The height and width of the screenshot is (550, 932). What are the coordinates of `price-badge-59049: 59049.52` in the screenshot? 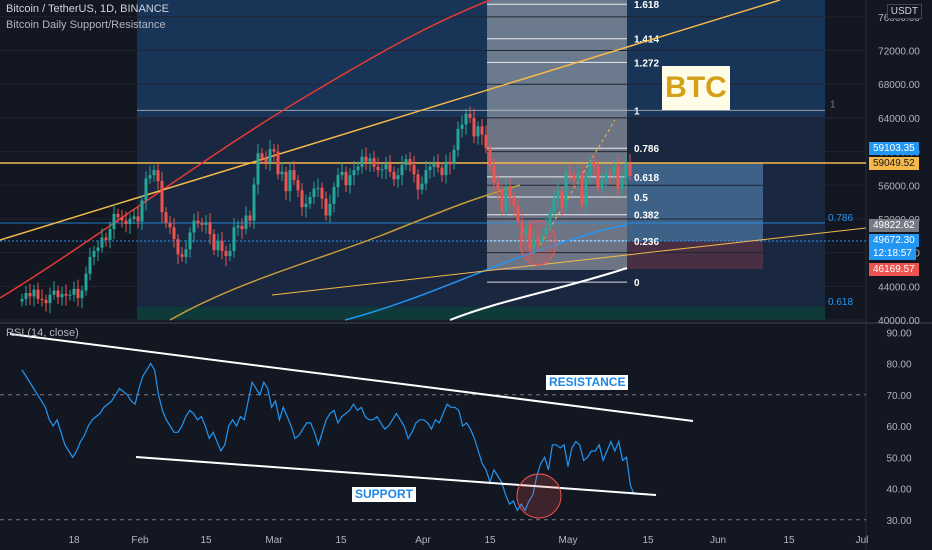 It's located at (894, 163).